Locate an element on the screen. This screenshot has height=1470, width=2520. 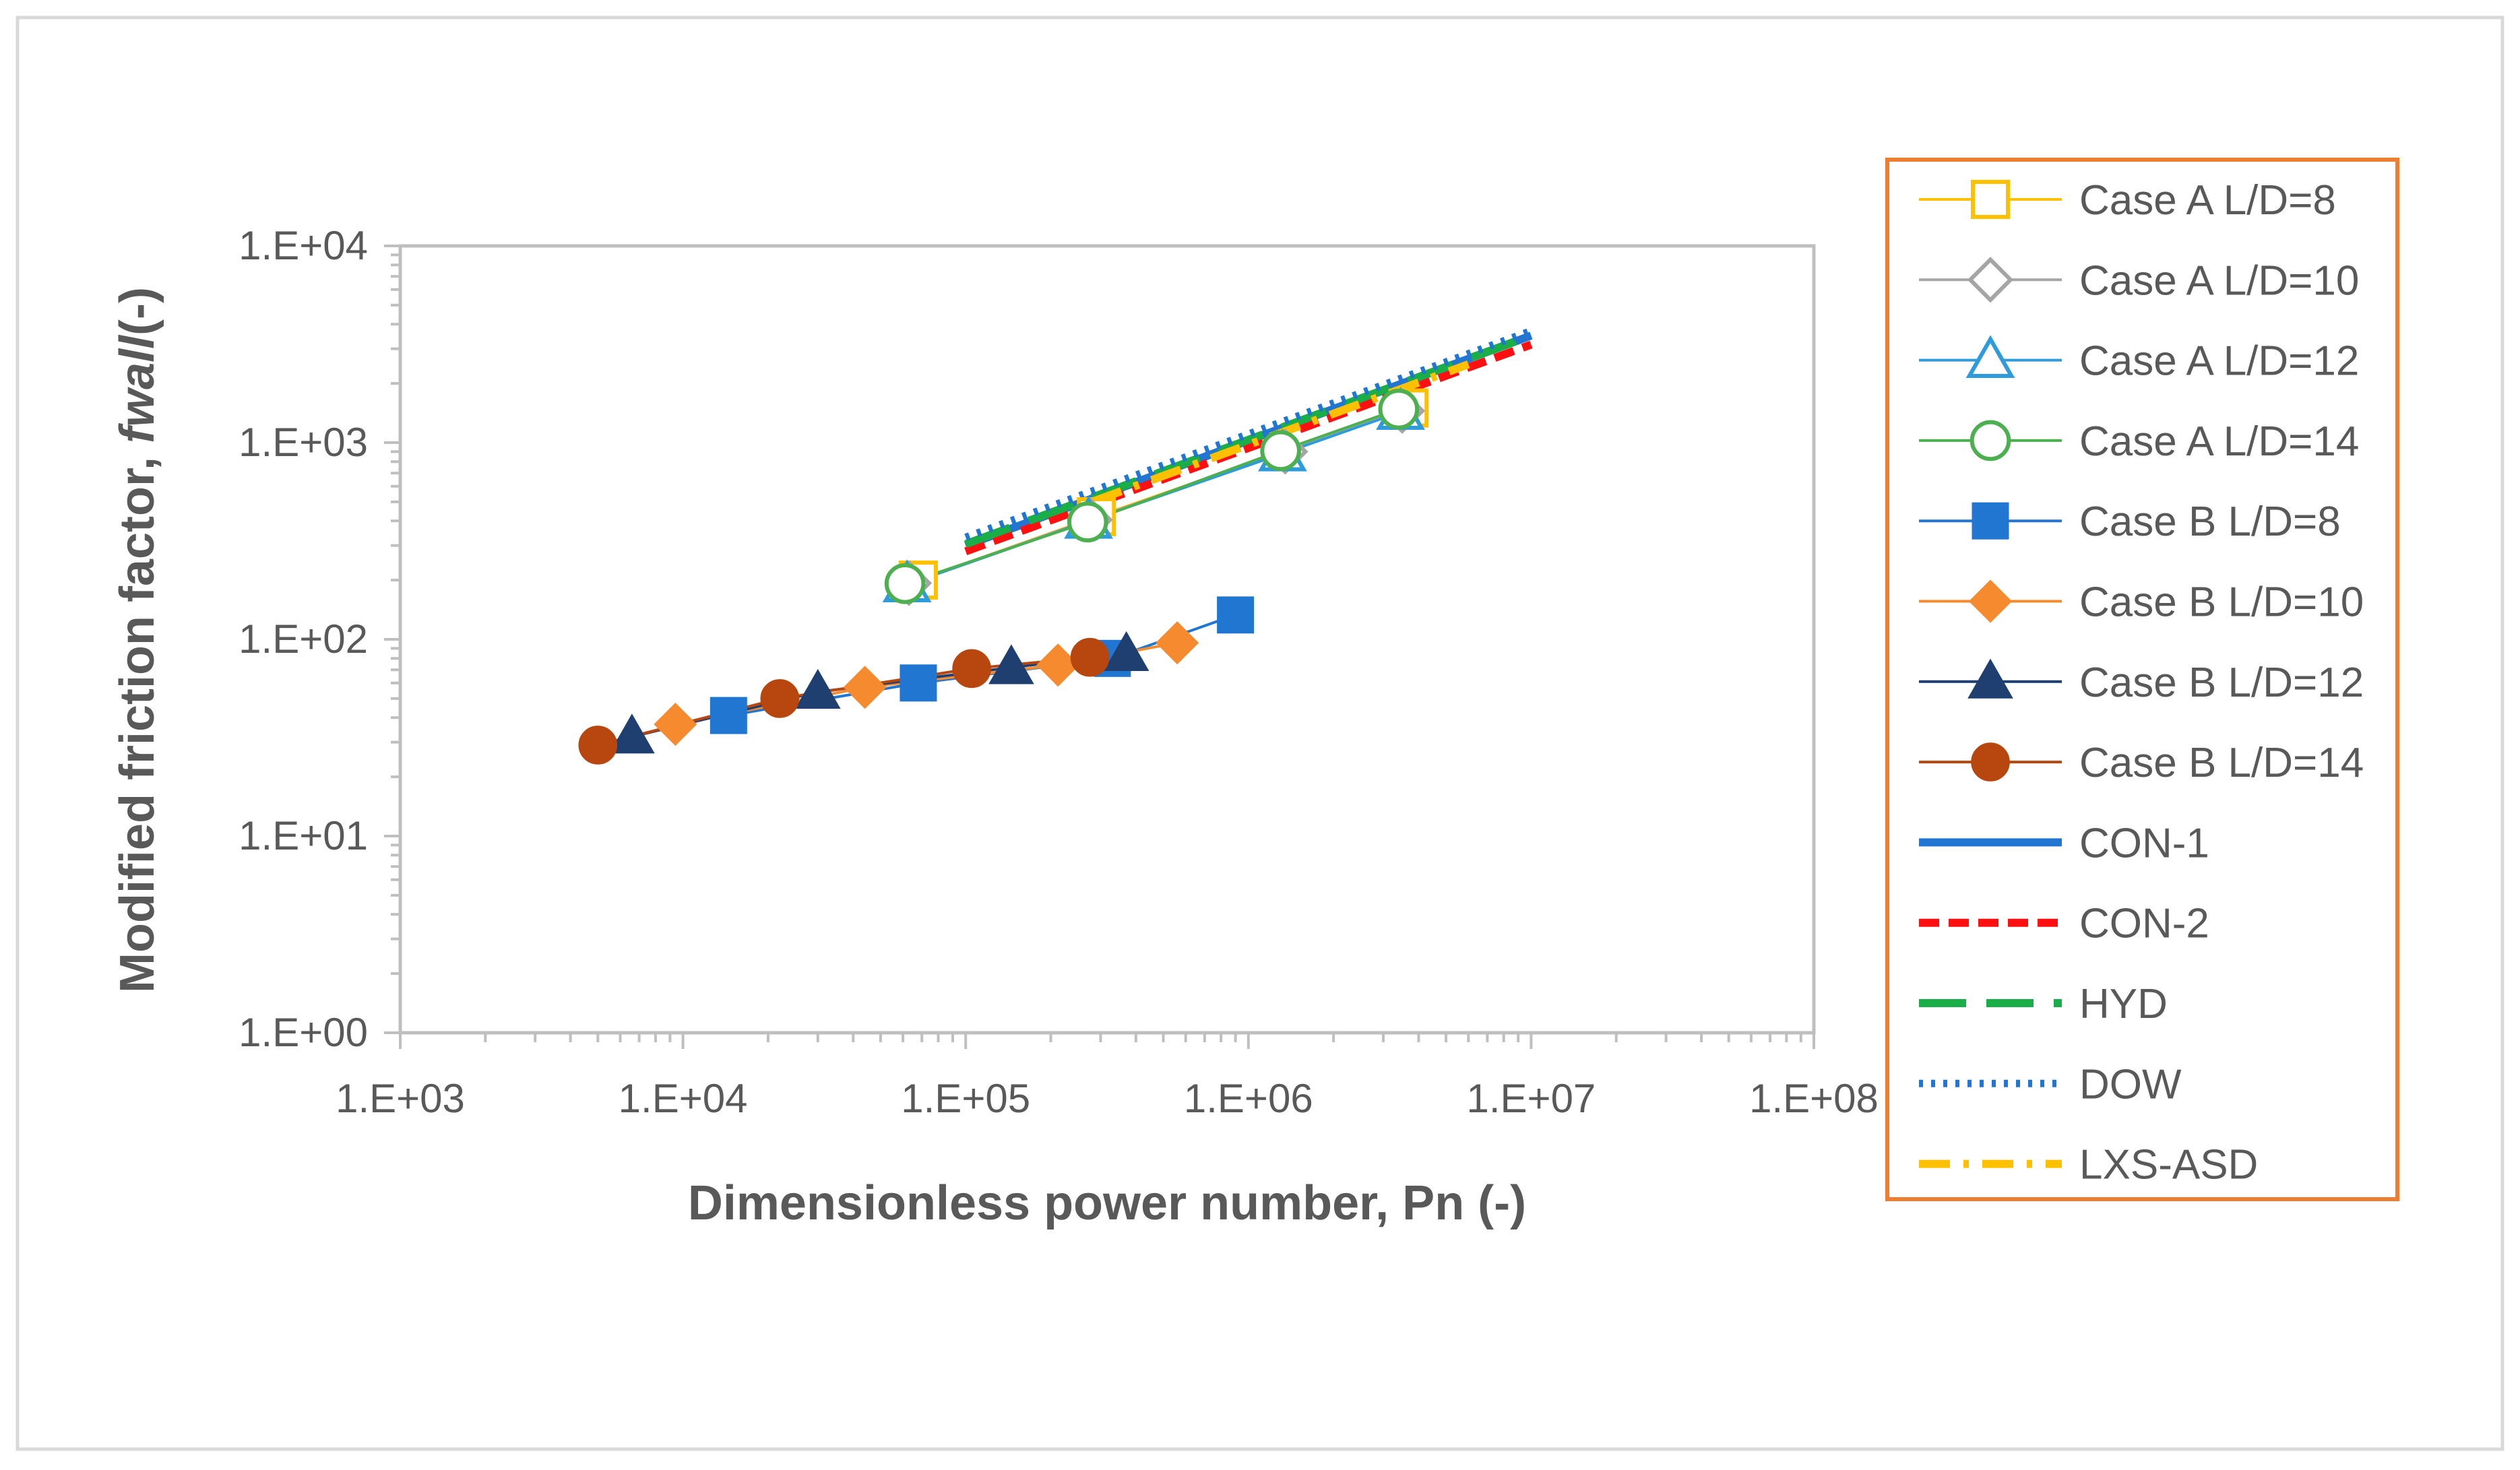
x-tick-label: 1.E+05 is located at coordinates (965, 1098).